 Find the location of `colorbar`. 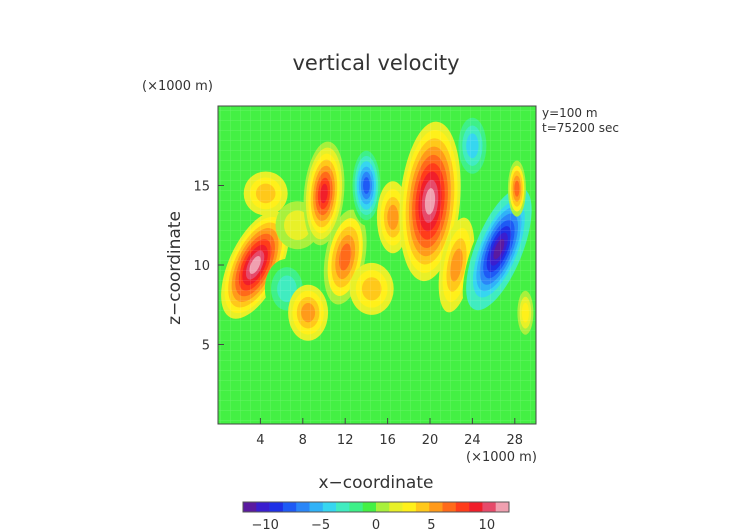

colorbar is located at coordinates (376, 507).